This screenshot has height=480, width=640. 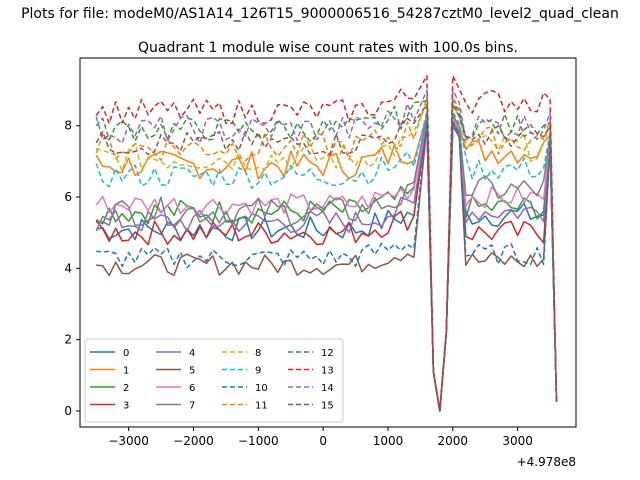 I want to click on y-axis: 0 2 4 6 8, so click(x=72, y=268).